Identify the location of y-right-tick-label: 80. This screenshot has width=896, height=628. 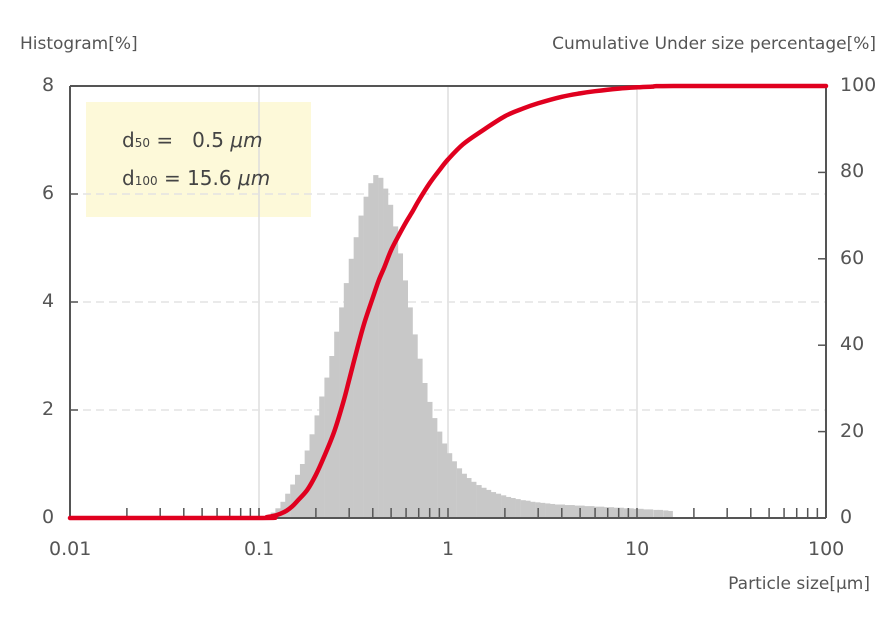
(852, 171).